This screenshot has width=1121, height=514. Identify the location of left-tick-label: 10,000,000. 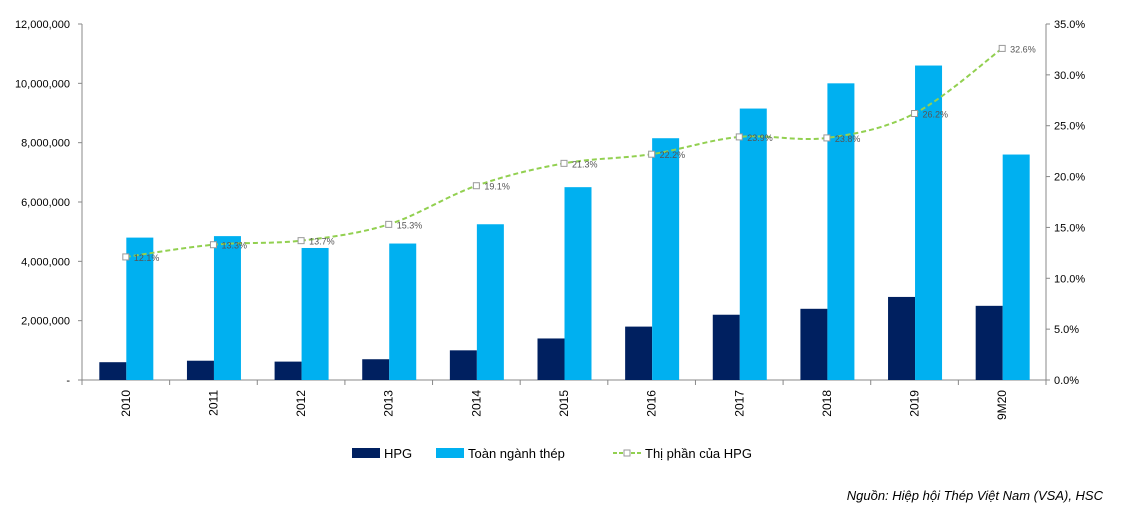
(42, 84).